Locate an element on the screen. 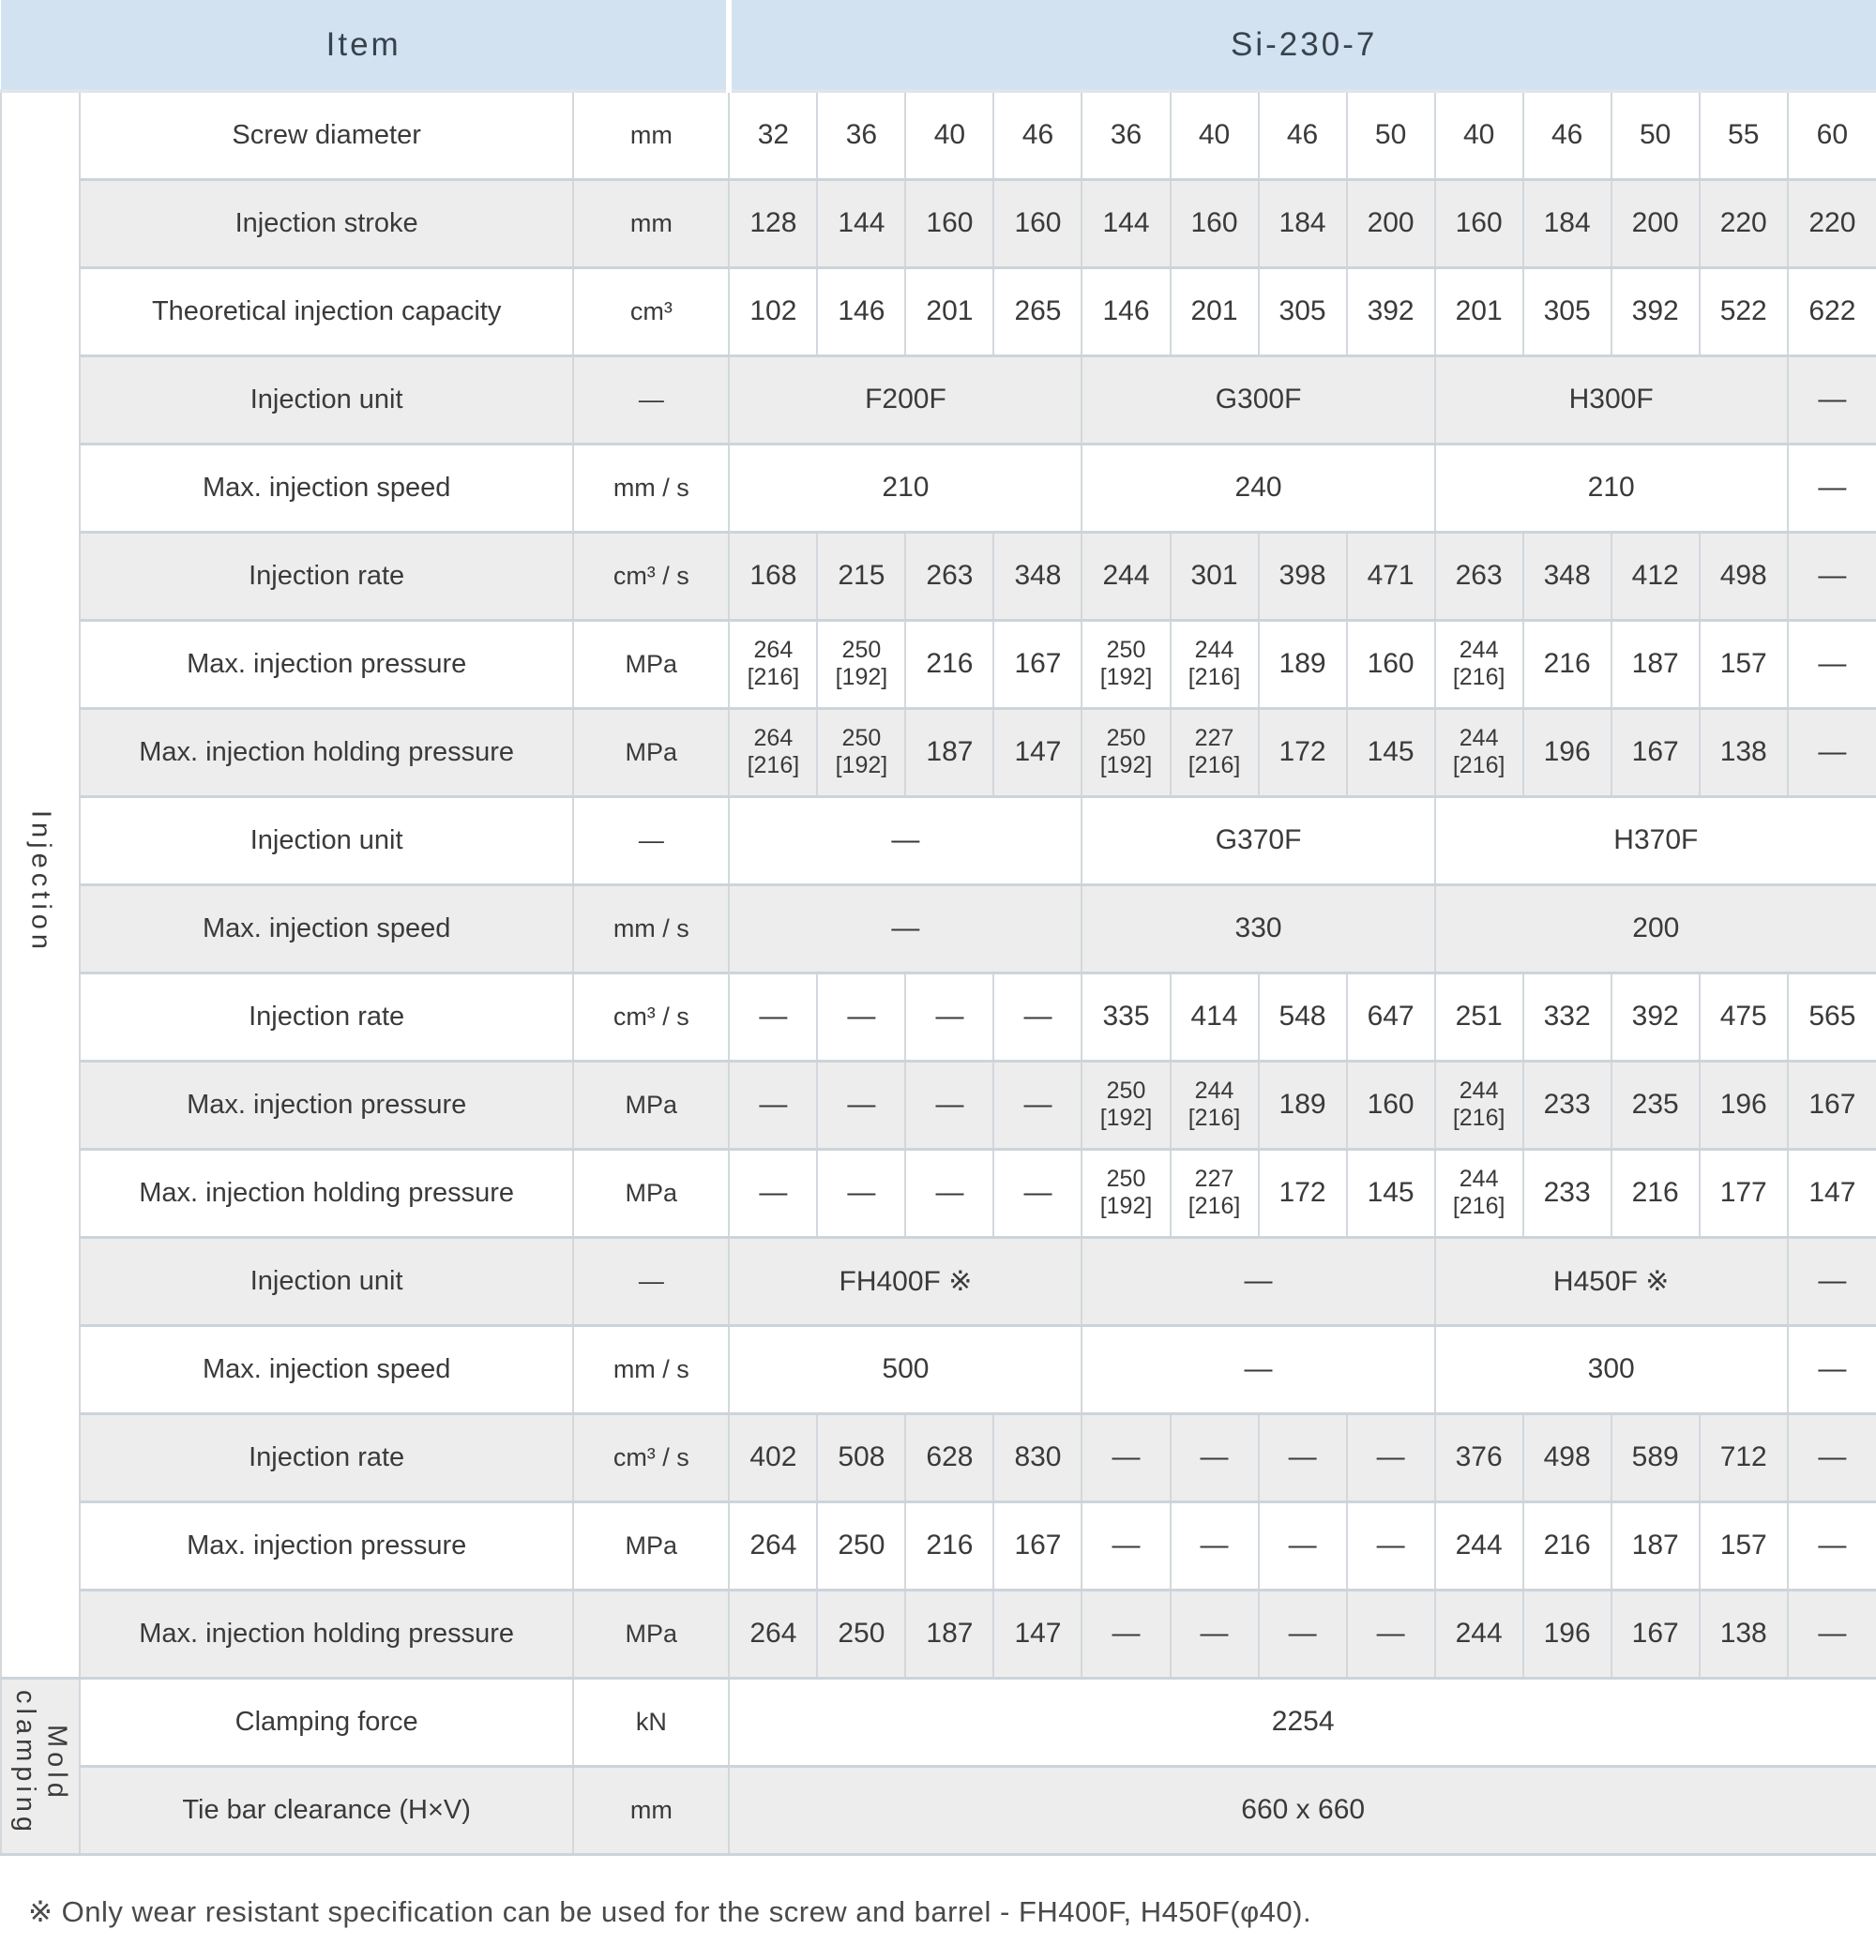  spec-cell: 240 is located at coordinates (1258, 487).